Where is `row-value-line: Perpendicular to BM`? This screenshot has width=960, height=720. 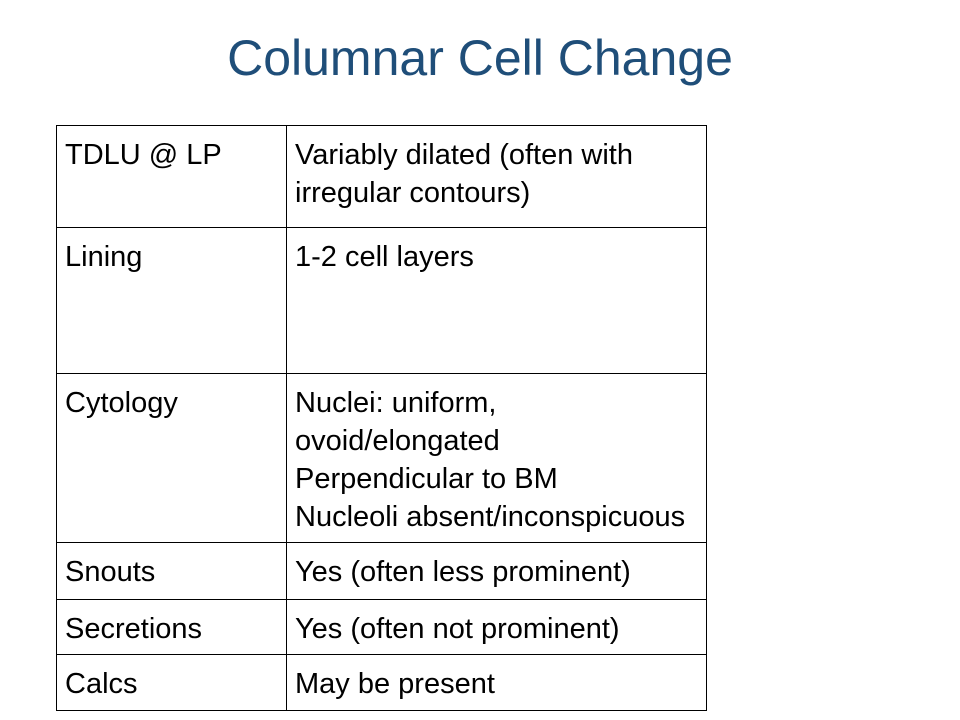 row-value-line: Perpendicular to BM is located at coordinates (426, 479).